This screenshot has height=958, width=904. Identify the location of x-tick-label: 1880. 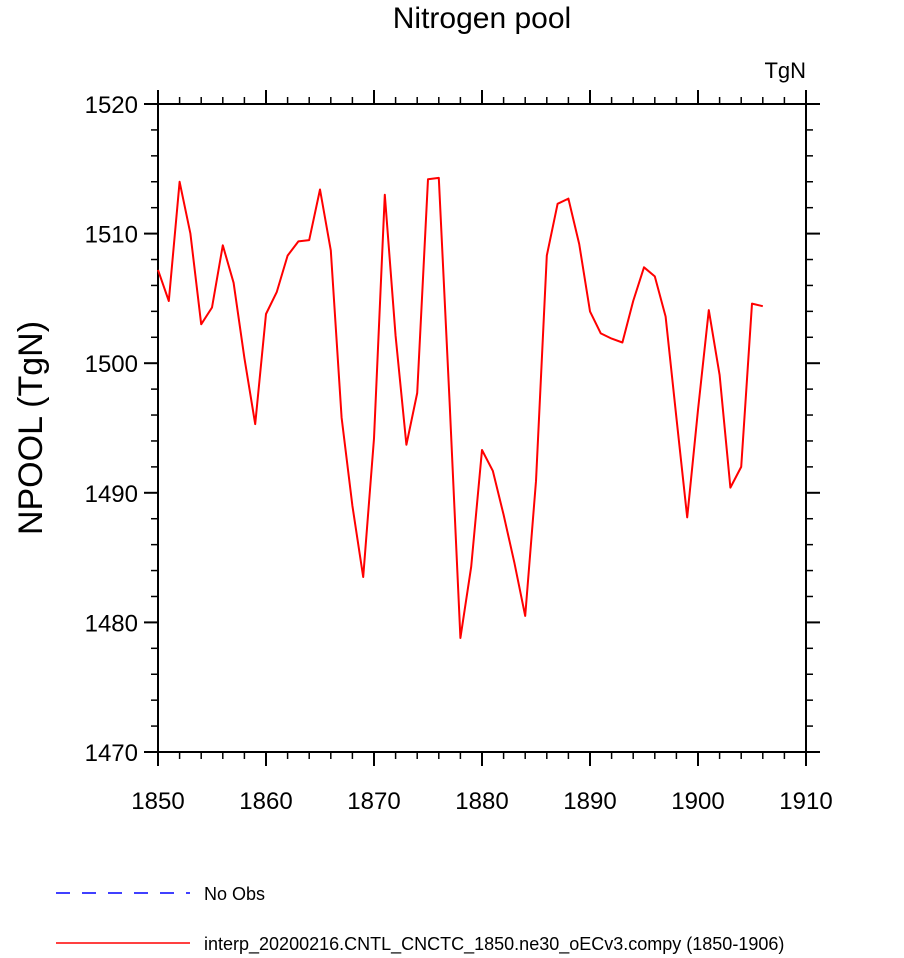
(481, 801).